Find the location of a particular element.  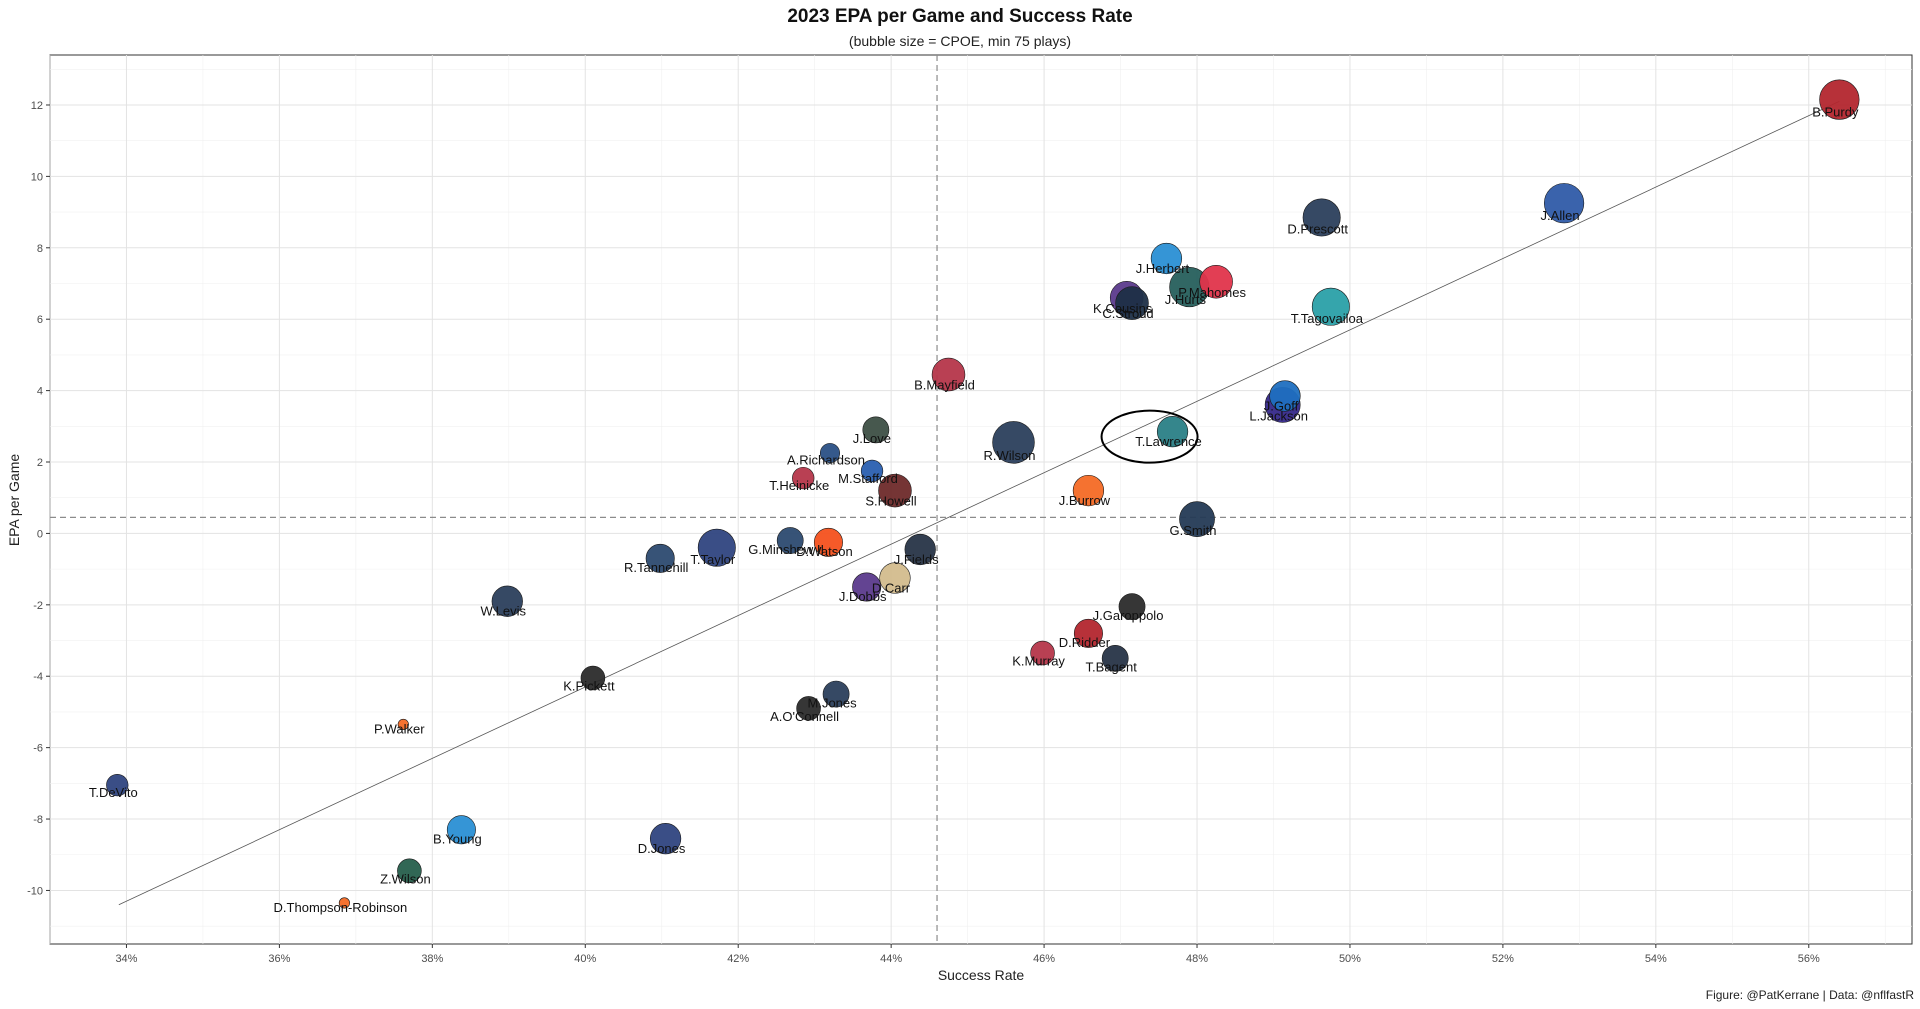

bubble-j-goff is located at coordinates (1285, 396).